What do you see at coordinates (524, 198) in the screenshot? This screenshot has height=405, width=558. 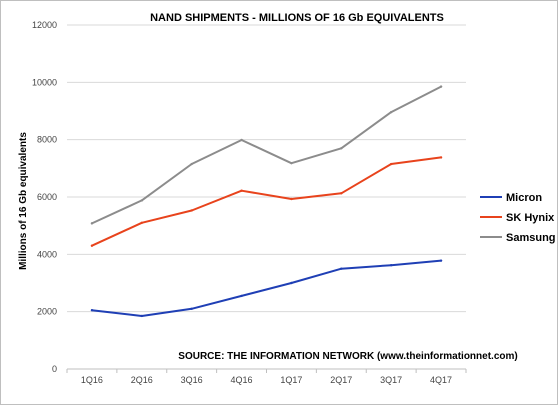 I see `legend-label-micron: Micron` at bounding box center [524, 198].